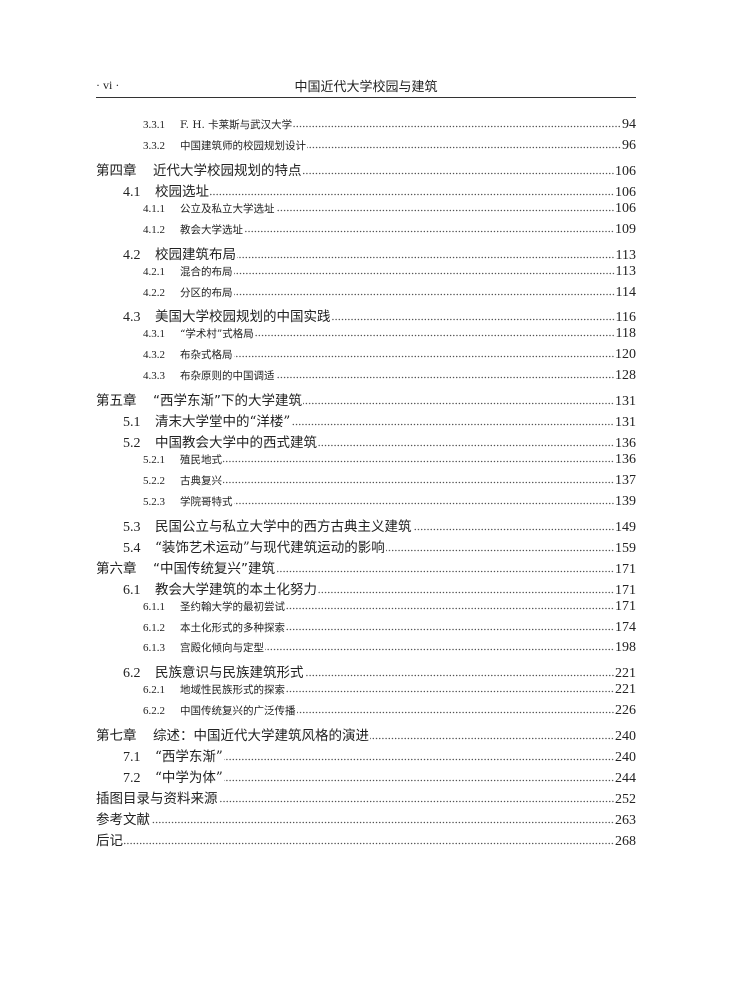 The height and width of the screenshot is (1005, 729). Describe the element at coordinates (123, 819) in the screenshot. I see `toc-entry-title: 参考文献` at that location.